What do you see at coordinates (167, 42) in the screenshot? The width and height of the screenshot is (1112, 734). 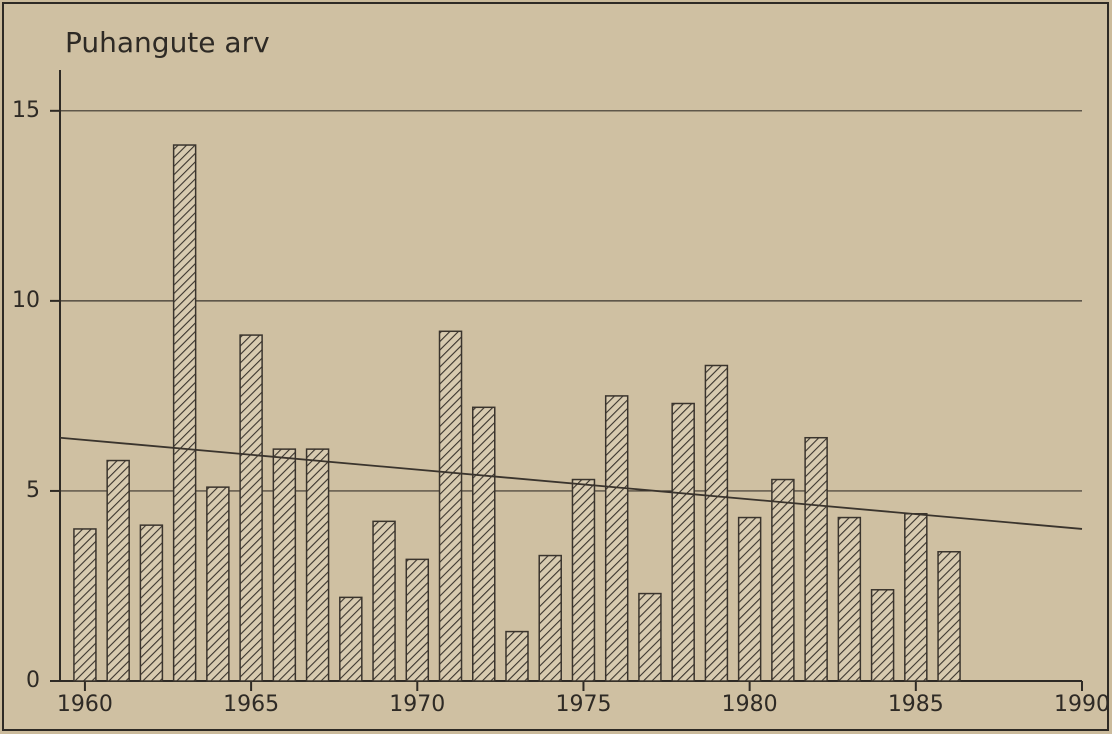 I see `chart-title: Puhangute arv` at bounding box center [167, 42].